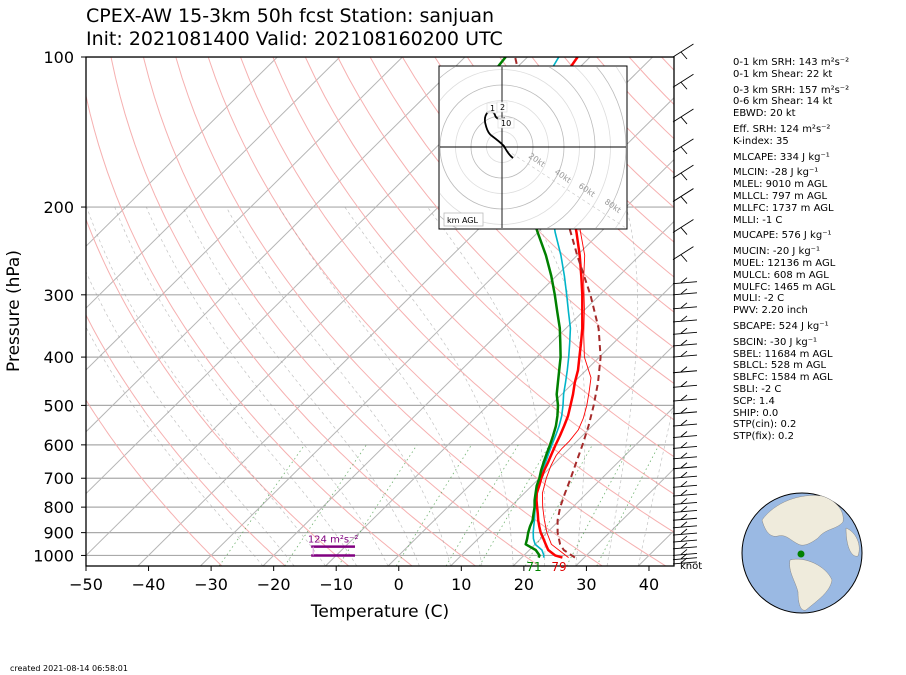 This screenshot has width=906, height=675. What do you see at coordinates (775, 342) in the screenshot?
I see `stat-line: SBCIN: -30 J kg⁻¹` at bounding box center [775, 342].